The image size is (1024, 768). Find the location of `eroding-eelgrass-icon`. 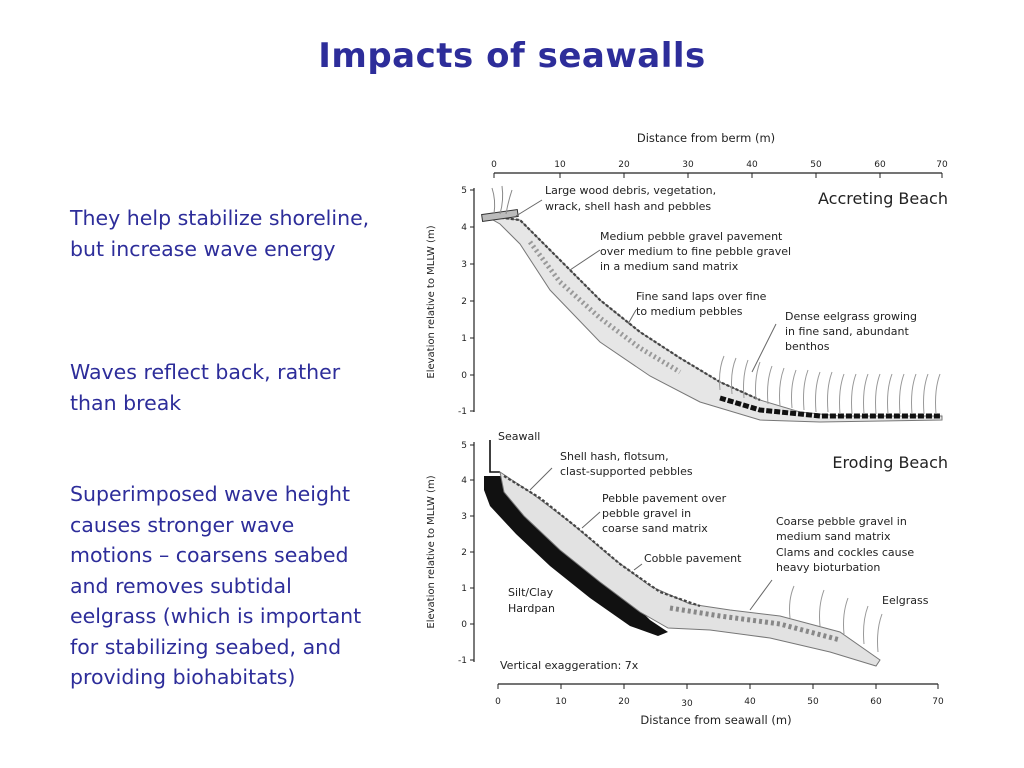

eroding-eelgrass-icon is located at coordinates (836, 619).